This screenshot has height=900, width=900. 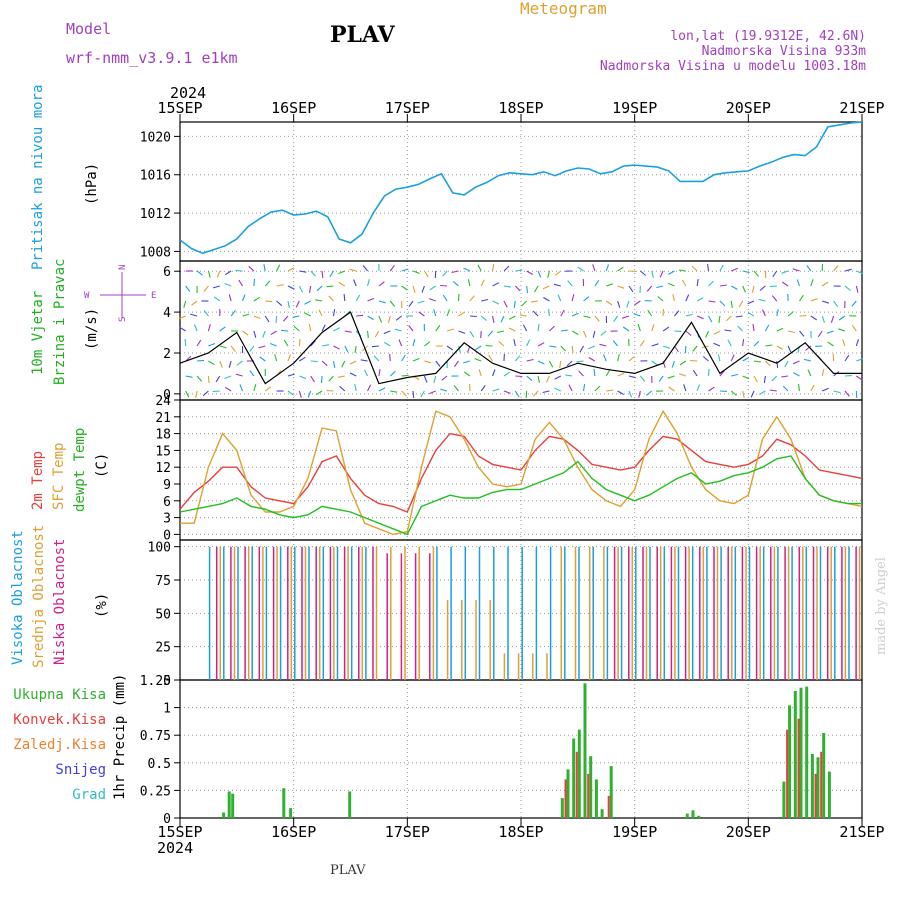 I want to click on model-label: Model, so click(x=88, y=29).